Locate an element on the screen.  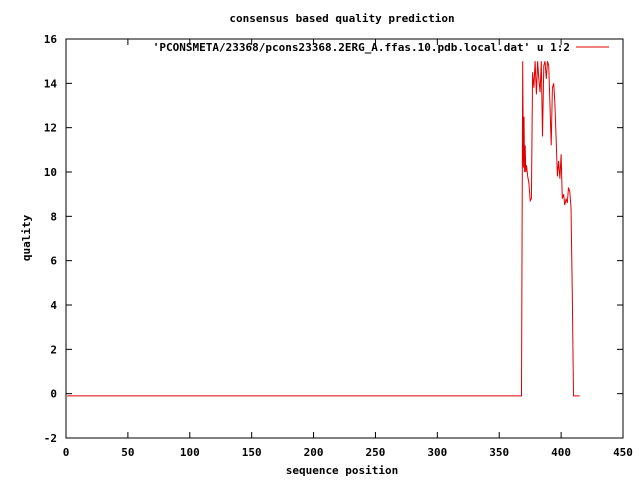
y-tick-label: 12 is located at coordinates (50, 128).